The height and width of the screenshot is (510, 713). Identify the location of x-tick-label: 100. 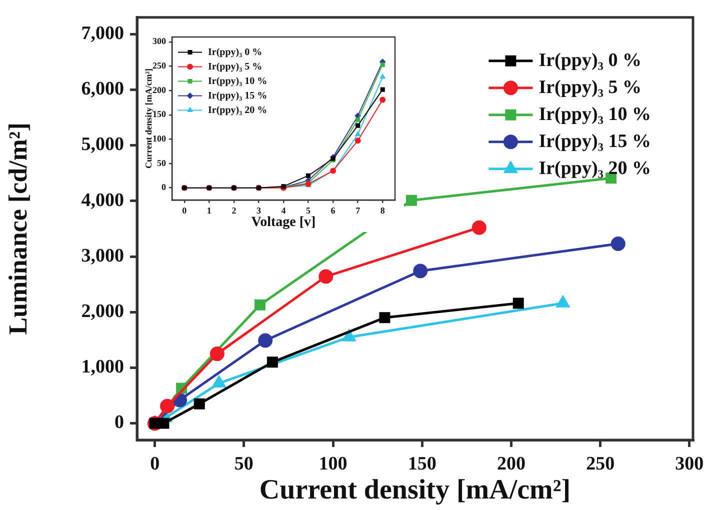
(333, 463).